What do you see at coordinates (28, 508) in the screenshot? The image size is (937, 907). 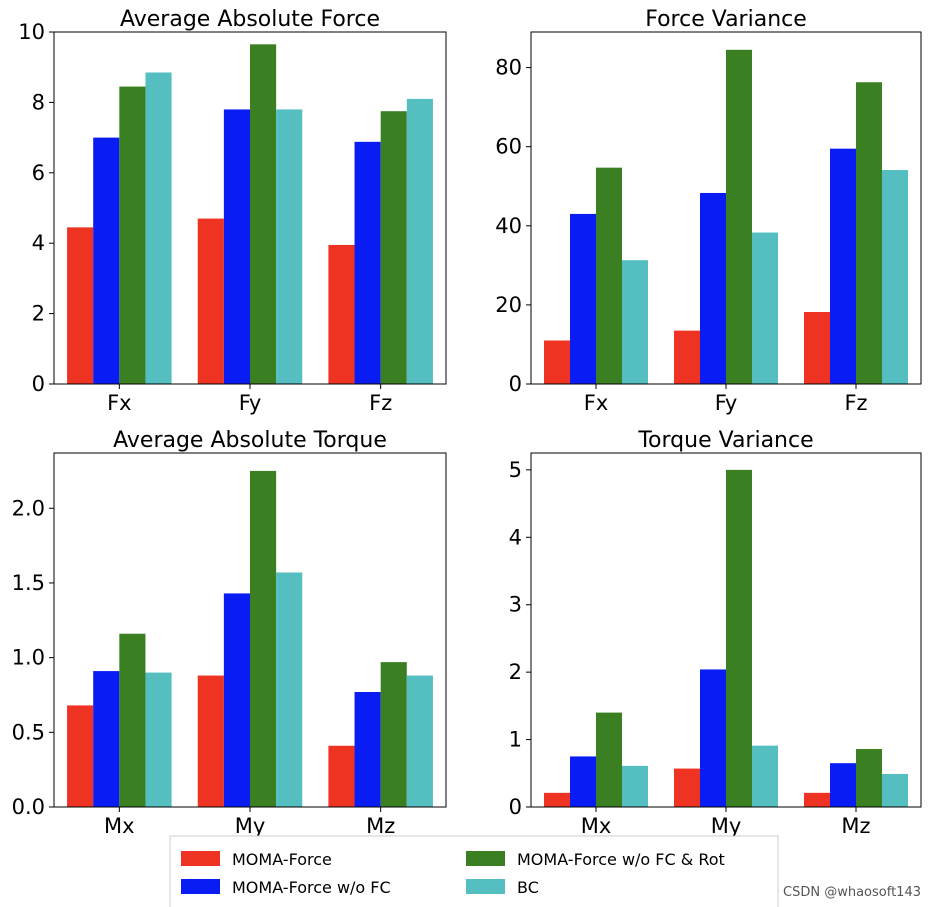 I see `y-tick-label: 2.0` at bounding box center [28, 508].